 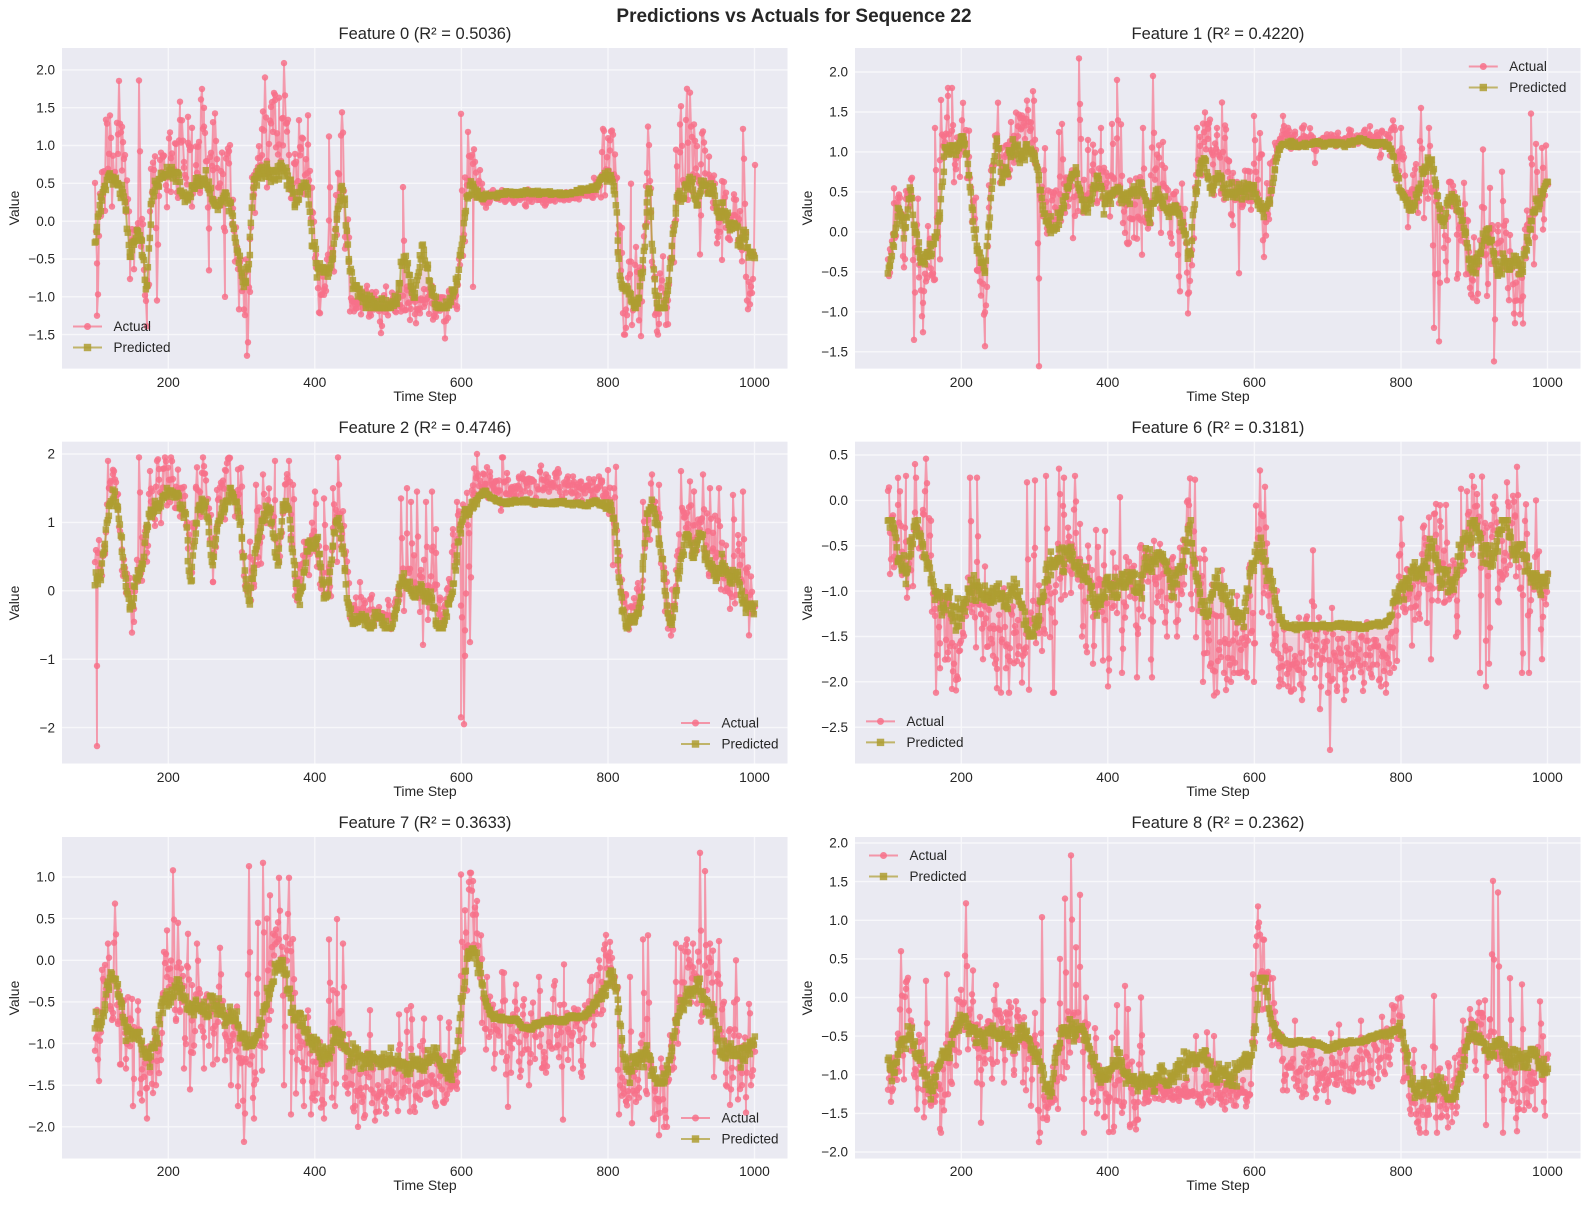 What do you see at coordinates (425, 823) in the screenshot?
I see `svg-text: Feature 7 (R² = 0.3633)` at bounding box center [425, 823].